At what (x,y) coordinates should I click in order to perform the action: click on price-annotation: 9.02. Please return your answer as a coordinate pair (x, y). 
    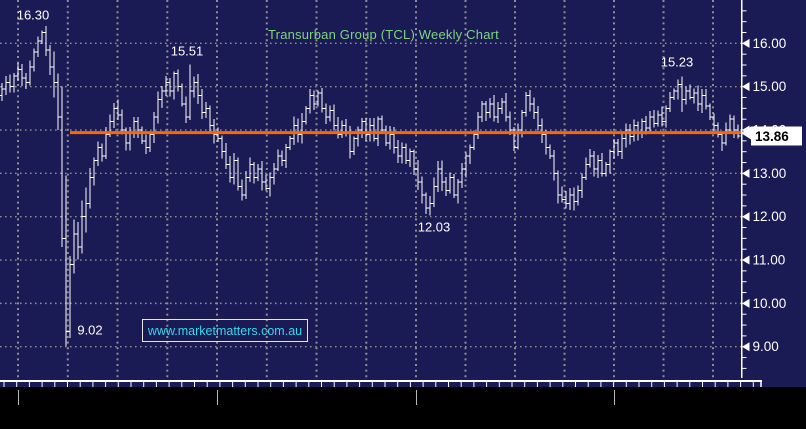
    Looking at the image, I should click on (90, 330).